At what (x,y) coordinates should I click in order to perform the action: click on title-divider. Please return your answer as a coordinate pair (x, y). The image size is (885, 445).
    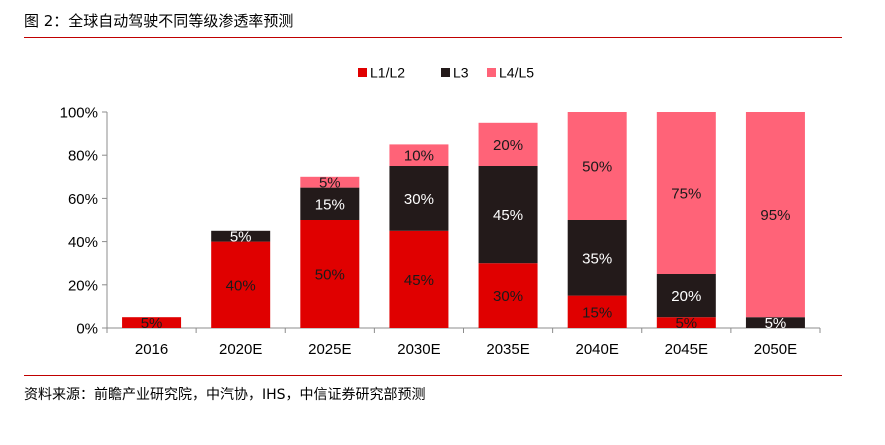
    Looking at the image, I should click on (433, 37).